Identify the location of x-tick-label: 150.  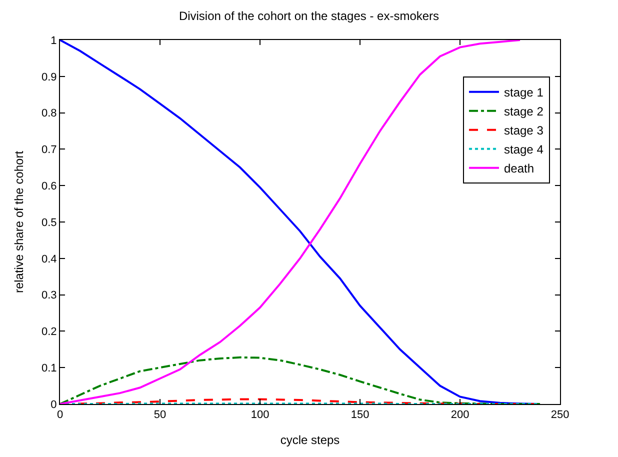
(360, 415).